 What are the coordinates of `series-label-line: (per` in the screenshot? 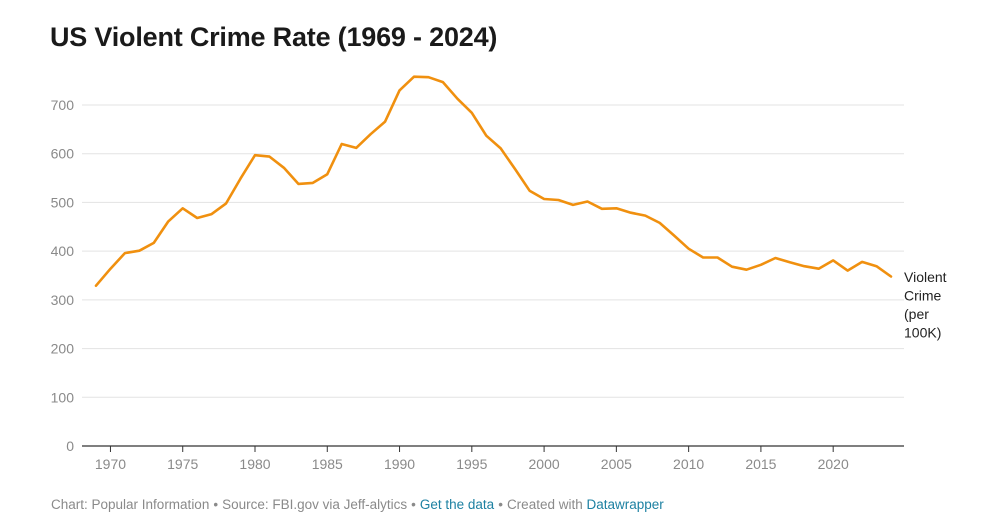 It's located at (916, 314).